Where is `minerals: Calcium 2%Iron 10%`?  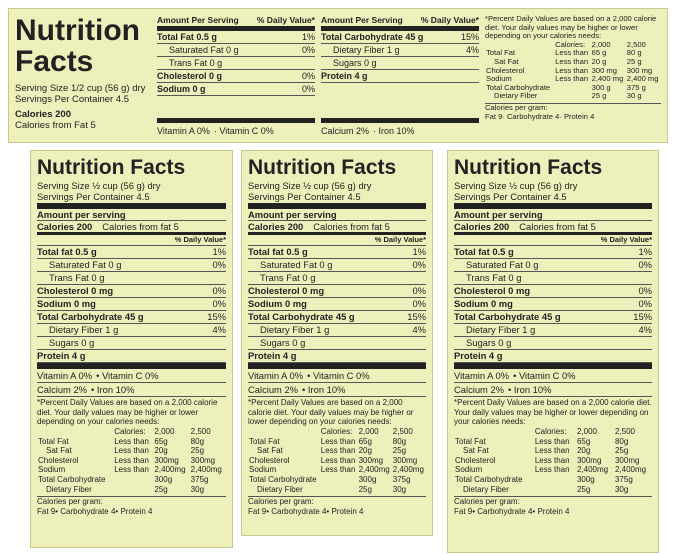 minerals: Calcium 2%Iron 10% is located at coordinates (553, 390).